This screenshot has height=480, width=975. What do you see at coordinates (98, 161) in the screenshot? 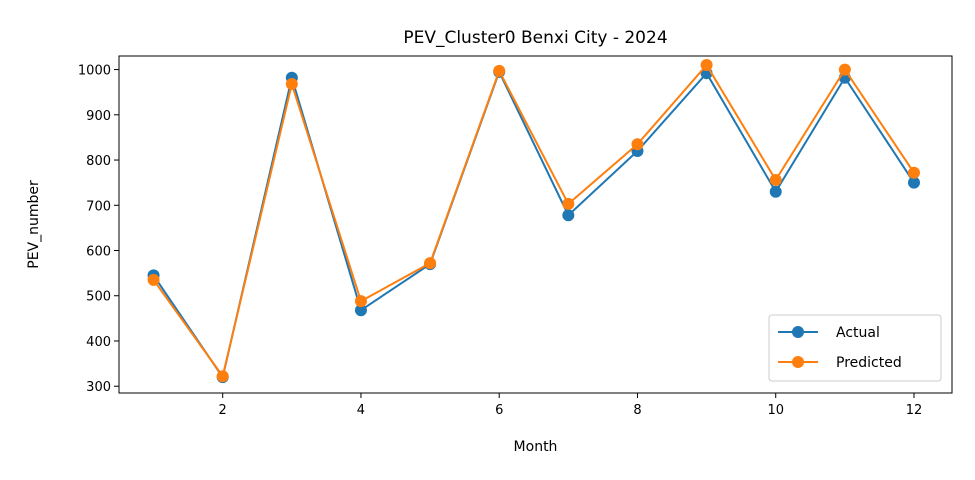
I see `y-tick-label: 800` at bounding box center [98, 161].